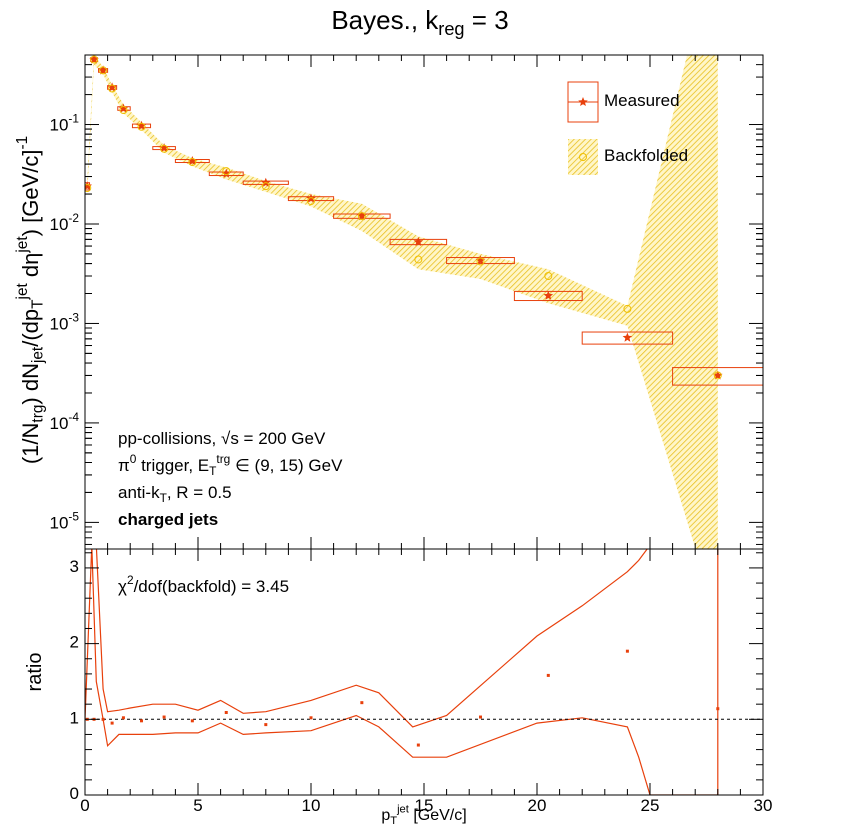  I want to click on y-tick-label: 10⁻³, so click(65, 322).